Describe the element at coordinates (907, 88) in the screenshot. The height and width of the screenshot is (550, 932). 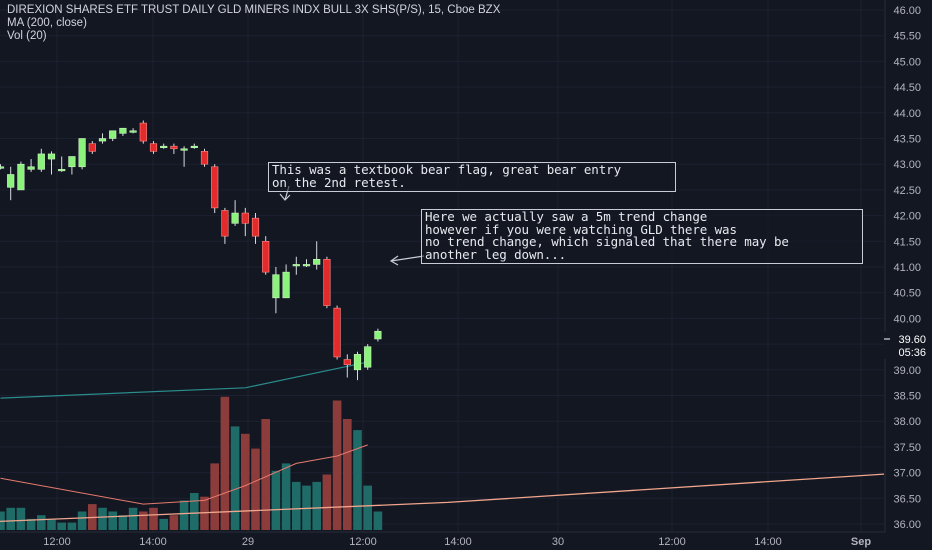
I see `price-tick-label: 44.50` at that location.